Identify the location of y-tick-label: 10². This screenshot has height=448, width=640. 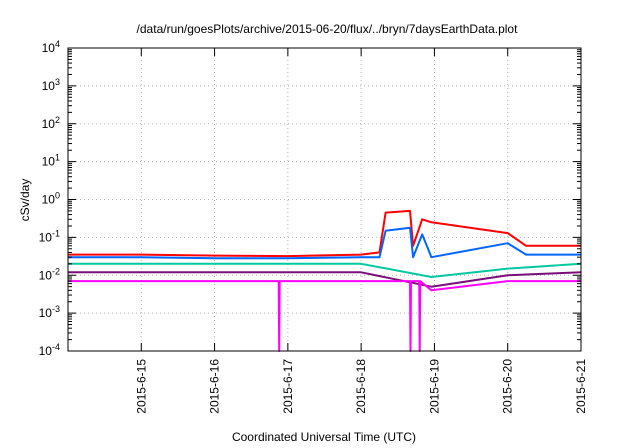
(51, 123).